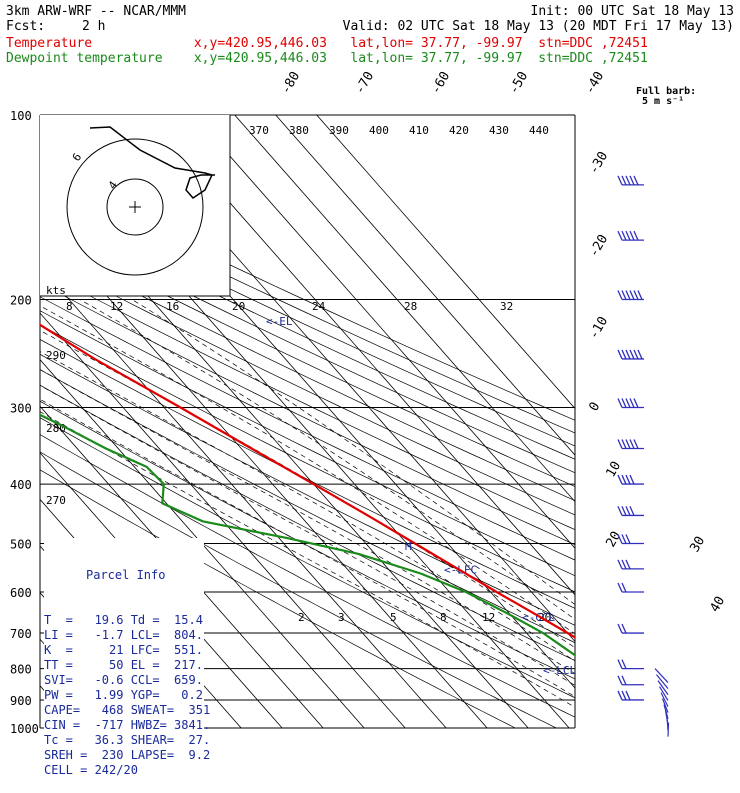  I want to click on parcel-info-row: SREH = 230 LAPSE= 9.2, so click(127, 755).